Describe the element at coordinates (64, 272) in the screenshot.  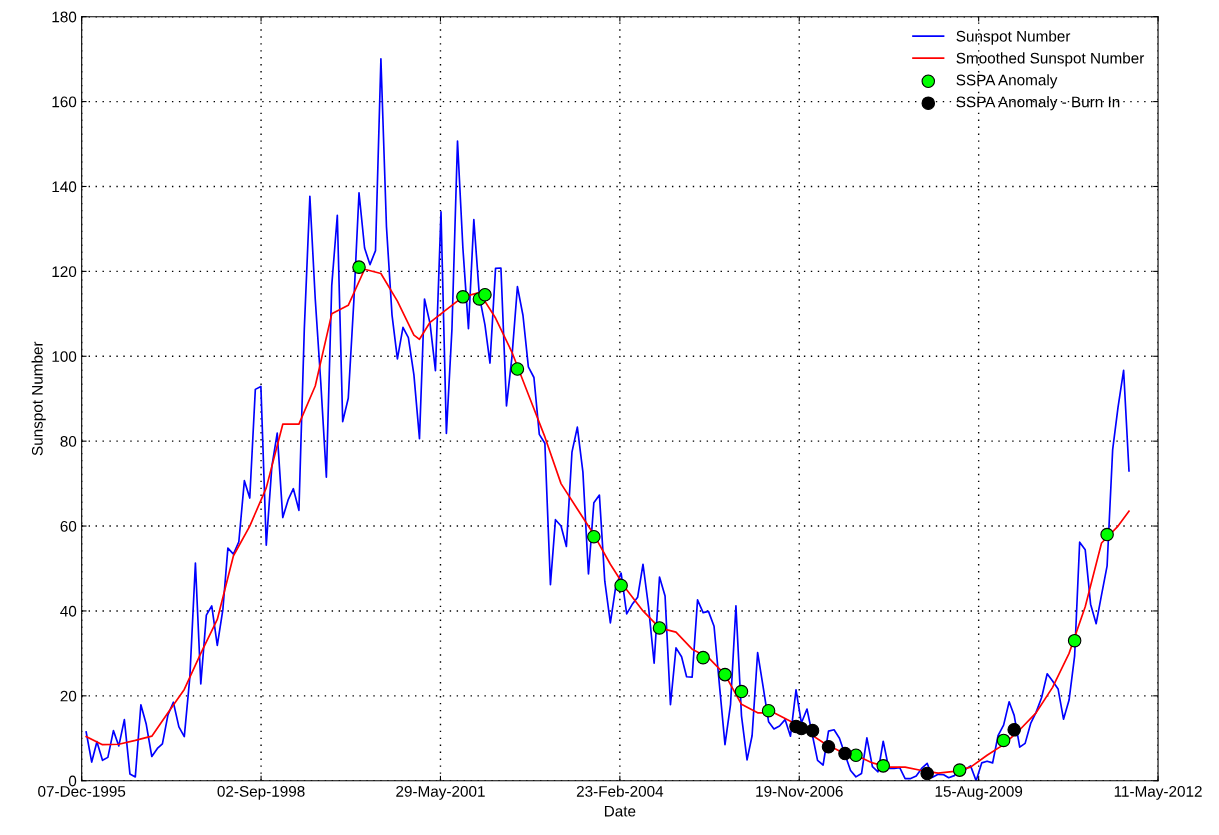
I see `y-tick-label: 120` at that location.